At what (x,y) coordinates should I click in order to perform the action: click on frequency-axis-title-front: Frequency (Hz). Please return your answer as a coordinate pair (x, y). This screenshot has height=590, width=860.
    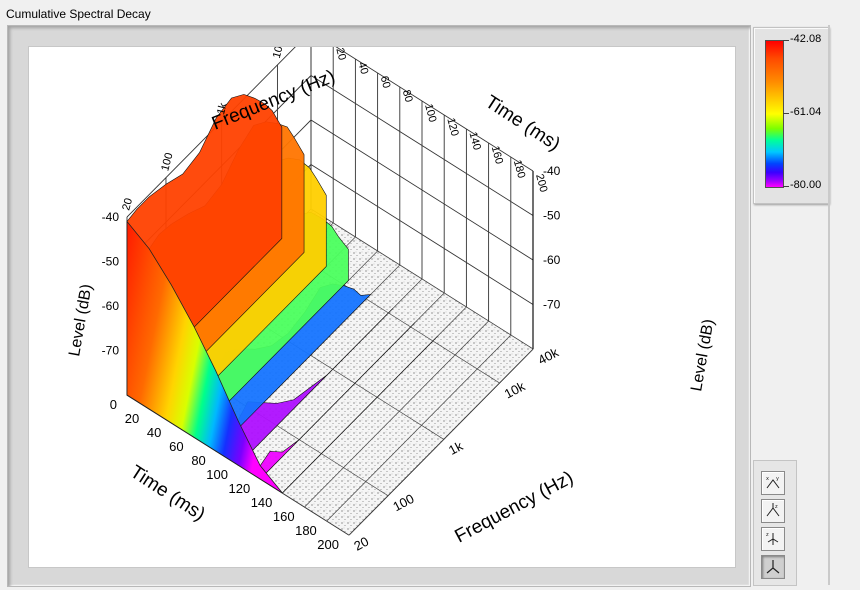
    Looking at the image, I should click on (513, 507).